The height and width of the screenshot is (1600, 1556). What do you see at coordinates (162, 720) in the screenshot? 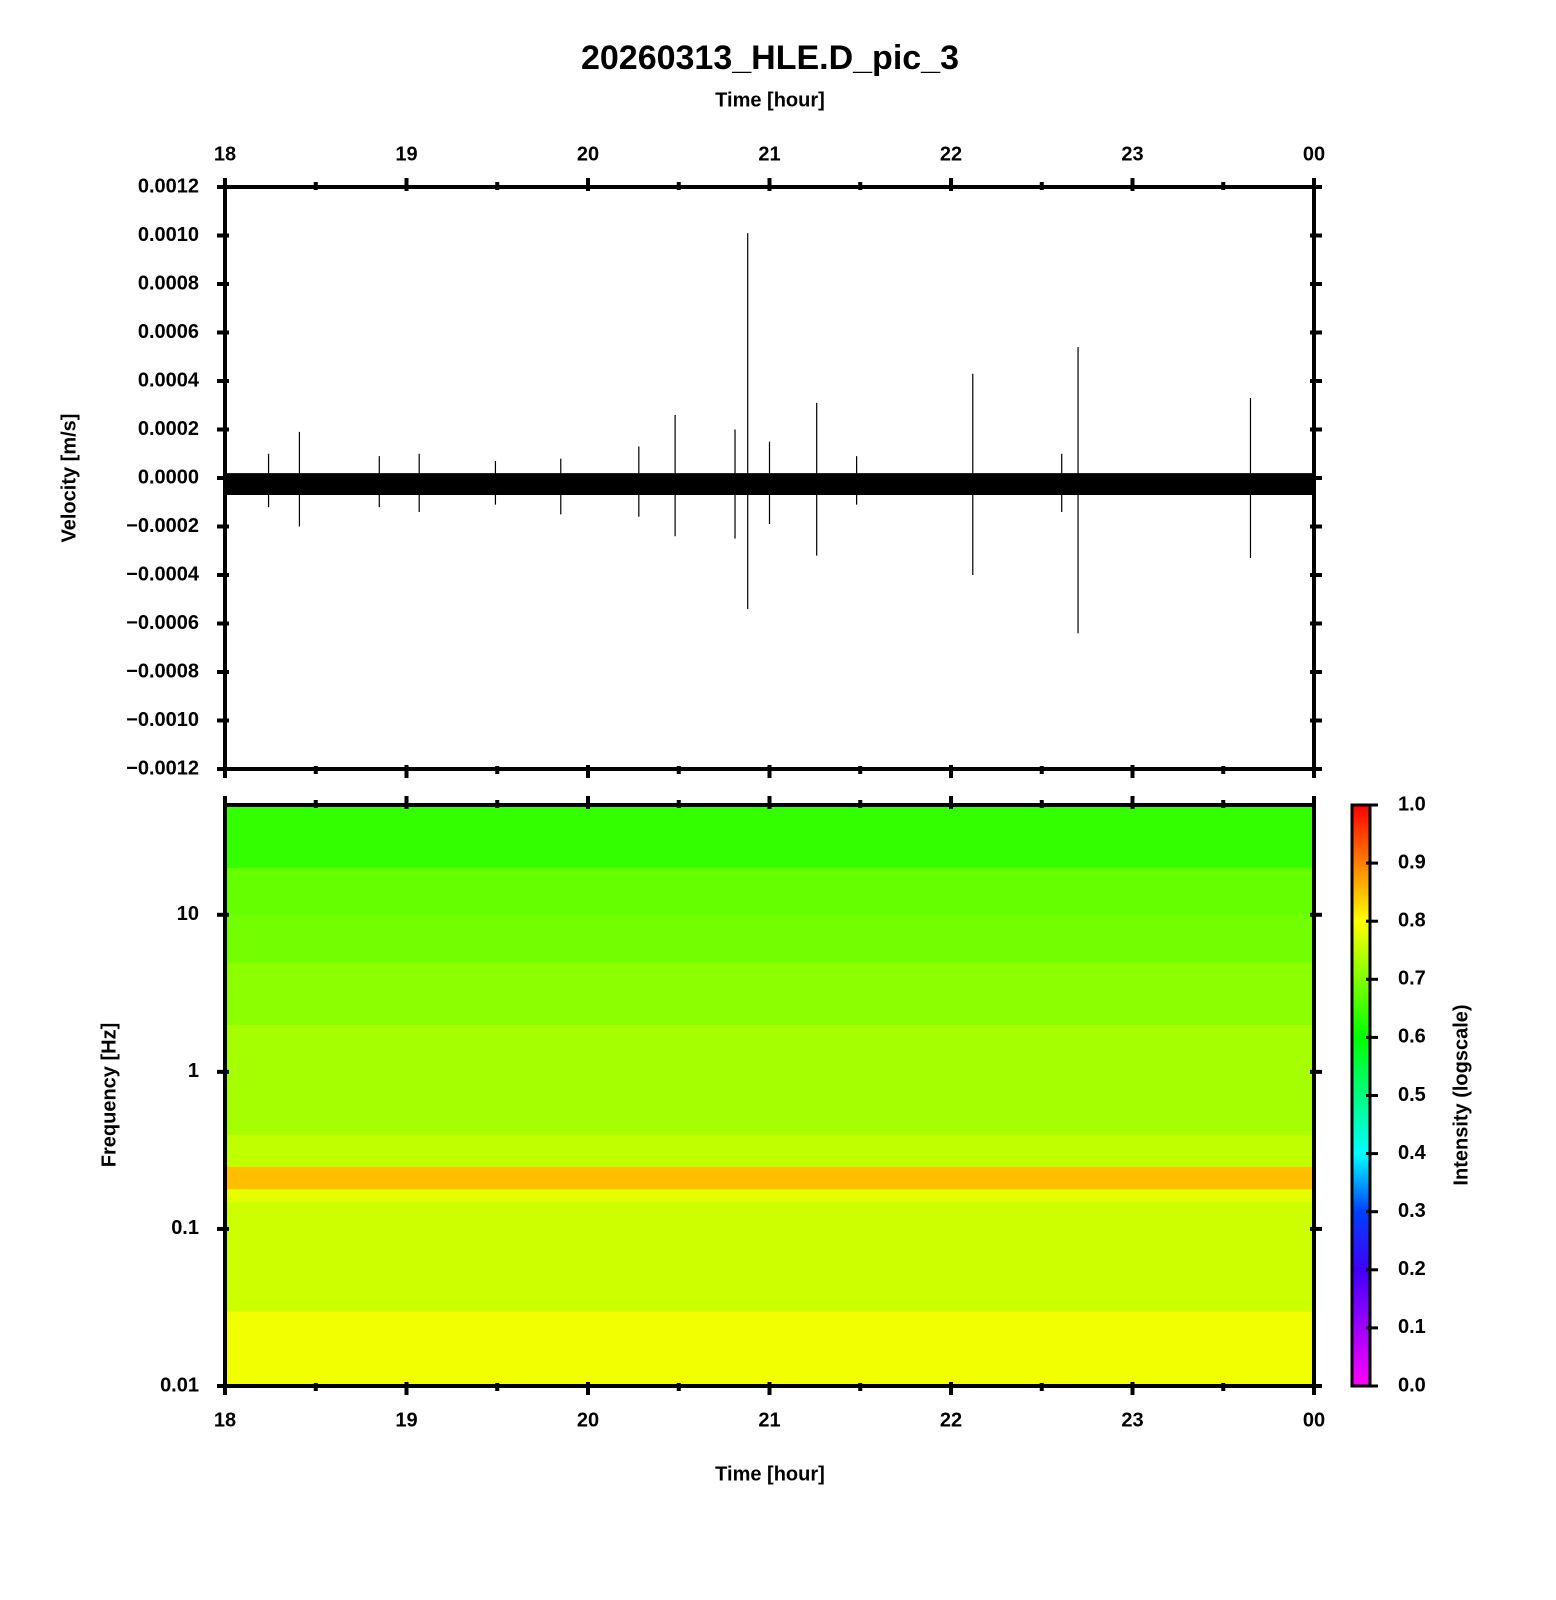
I see `y-tick-label: −0.0010` at bounding box center [162, 720].